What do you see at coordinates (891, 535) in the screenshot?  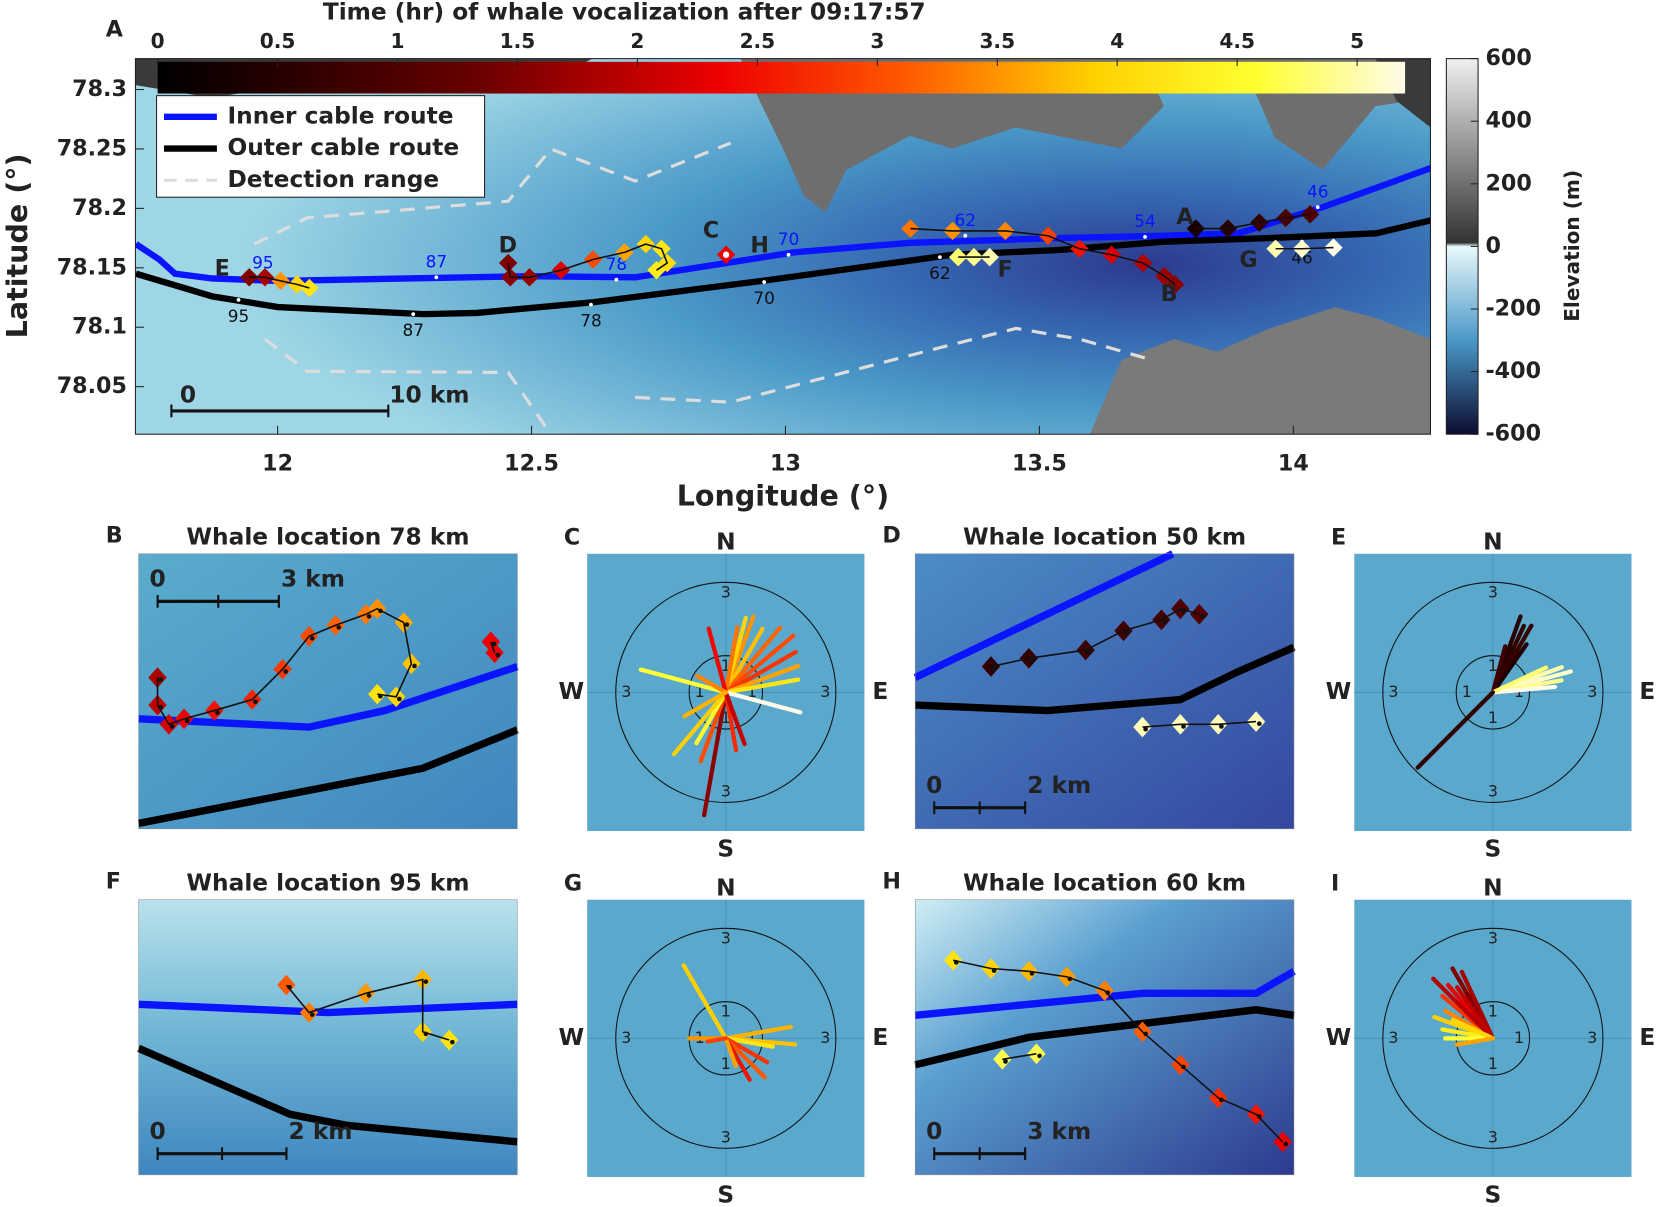 I see `panel-letter: D` at bounding box center [891, 535].